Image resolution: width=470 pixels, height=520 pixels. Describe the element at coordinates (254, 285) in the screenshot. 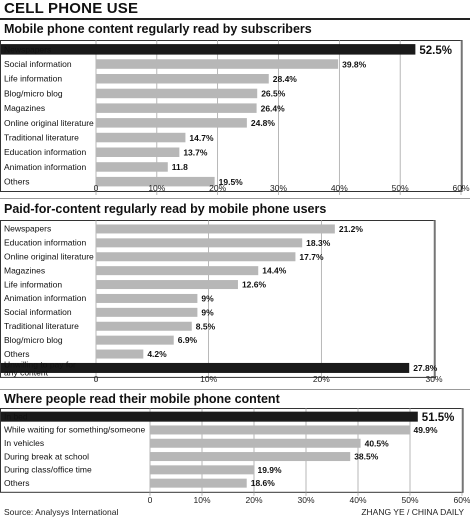

I see `value-label: 12.6%` at that location.